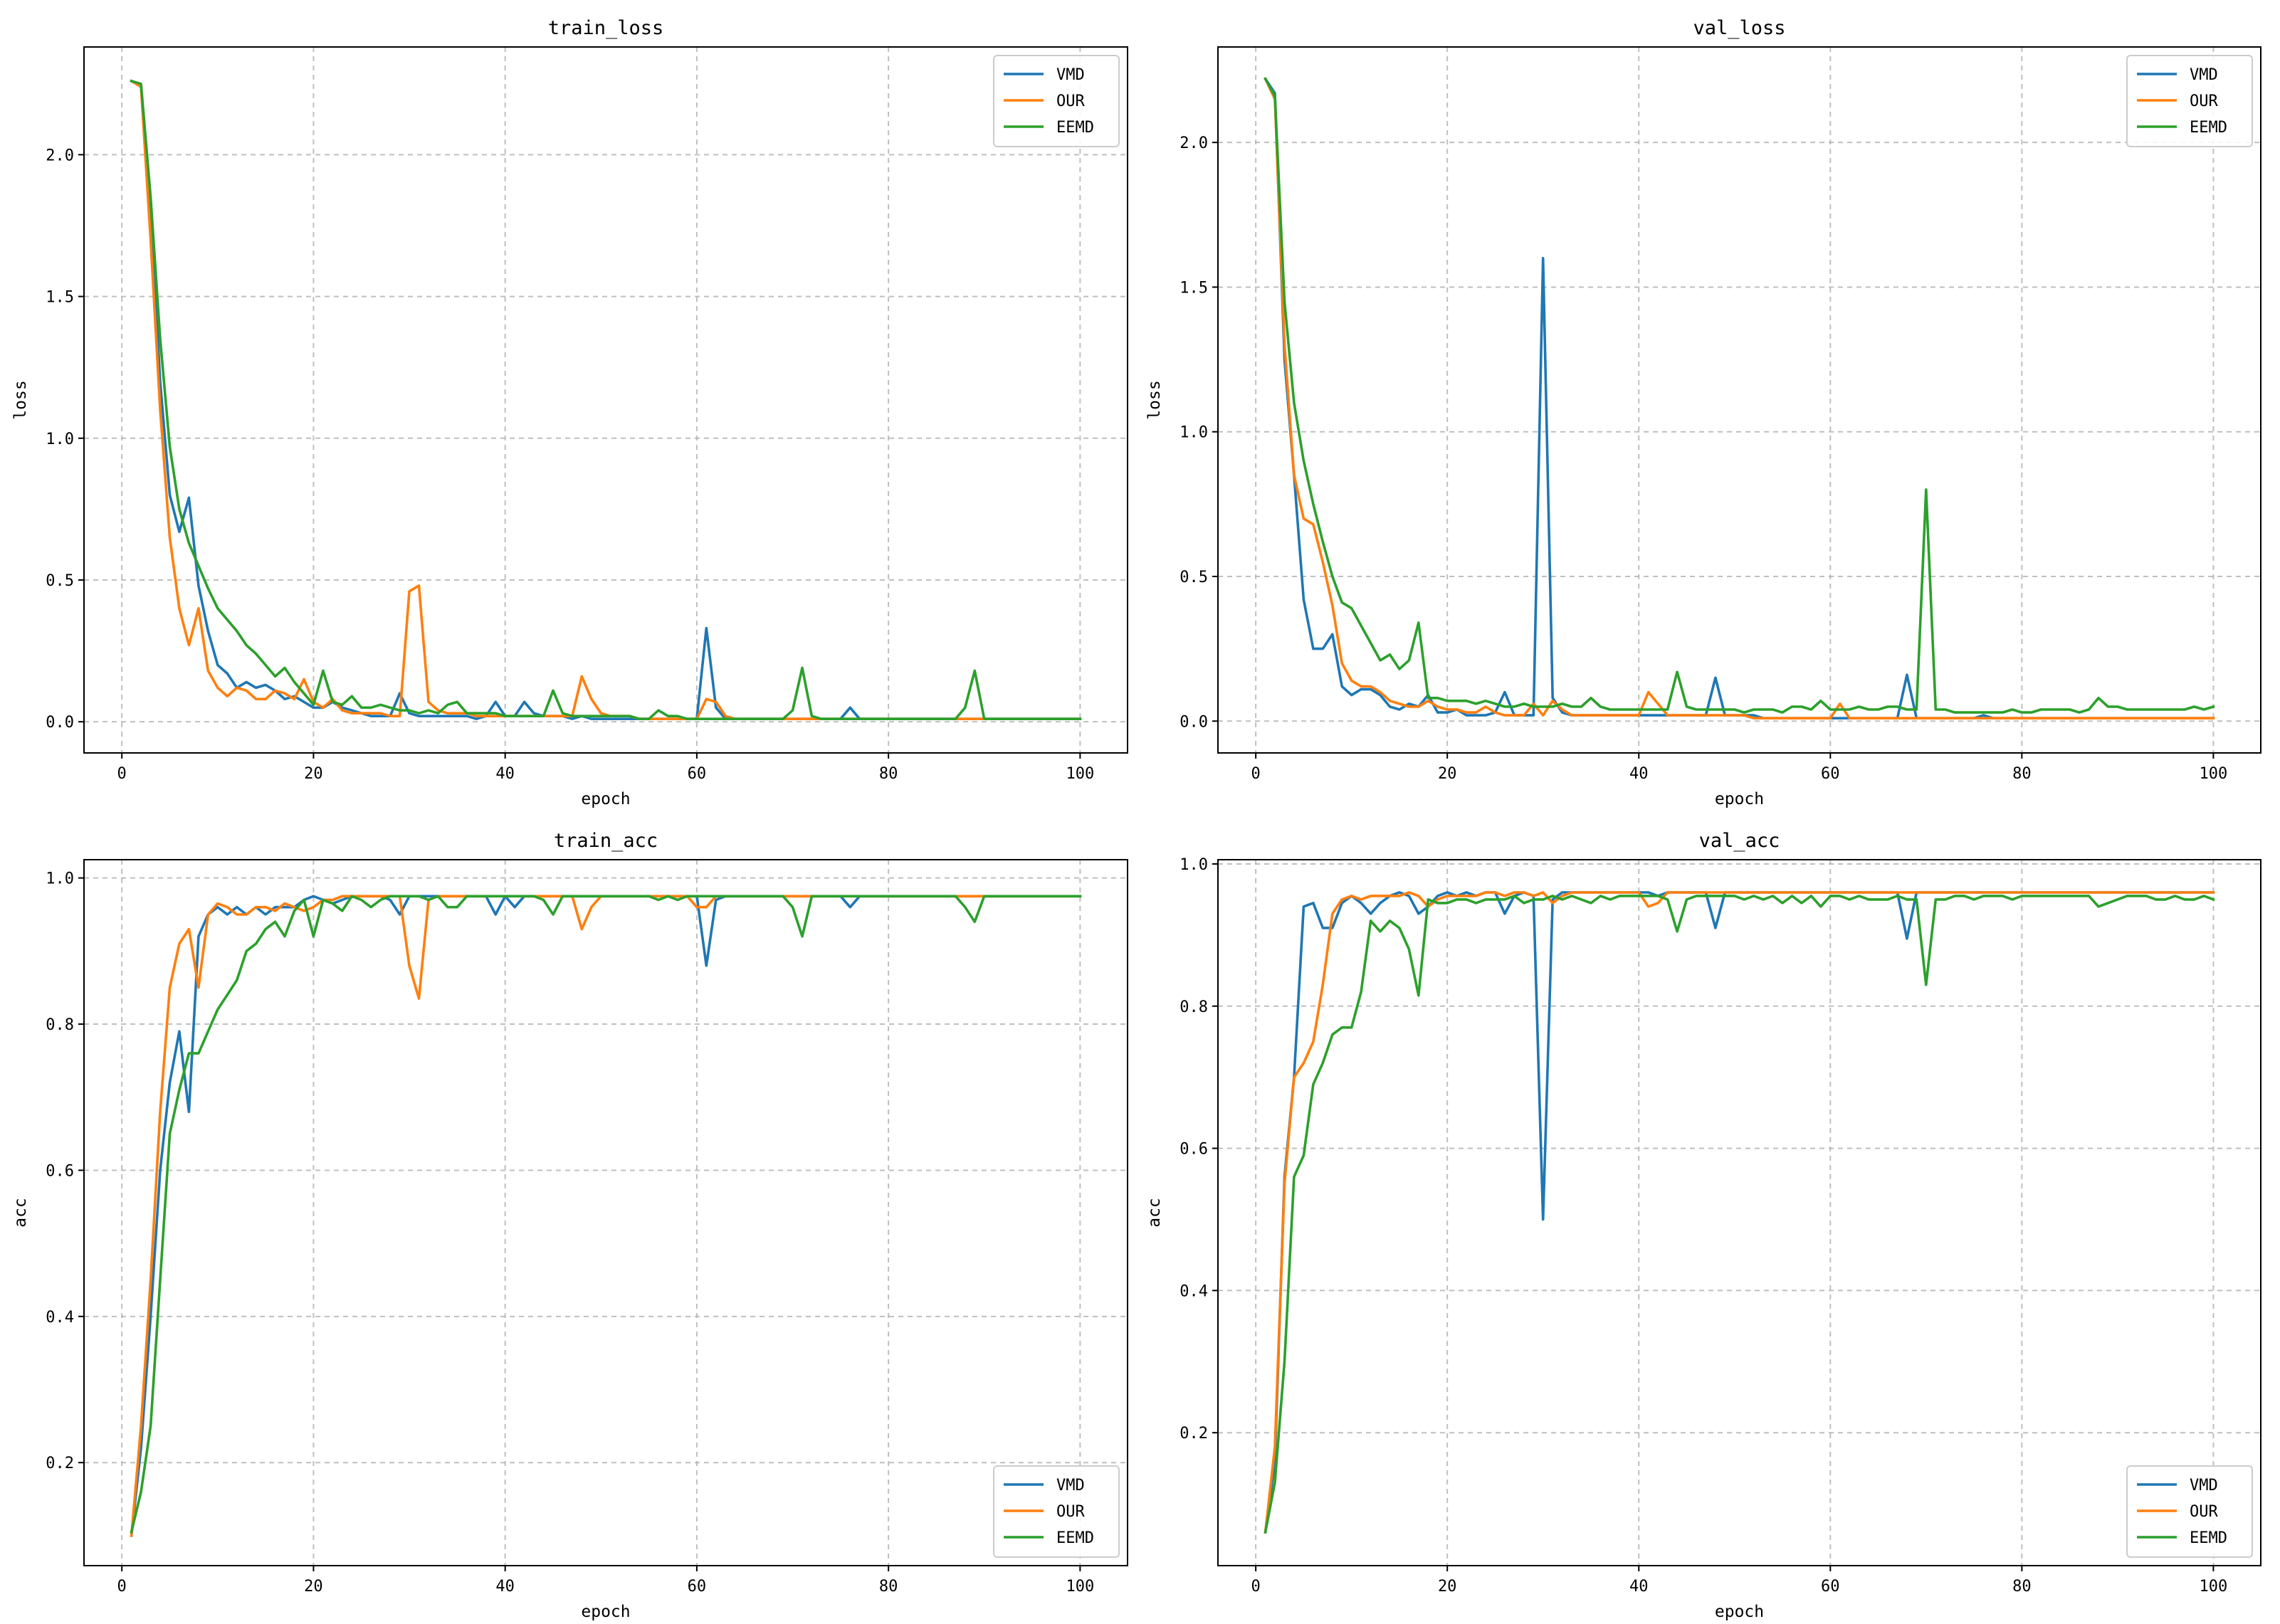 The image size is (2280, 1624). I want to click on chart-title: train_acc, so click(606, 841).